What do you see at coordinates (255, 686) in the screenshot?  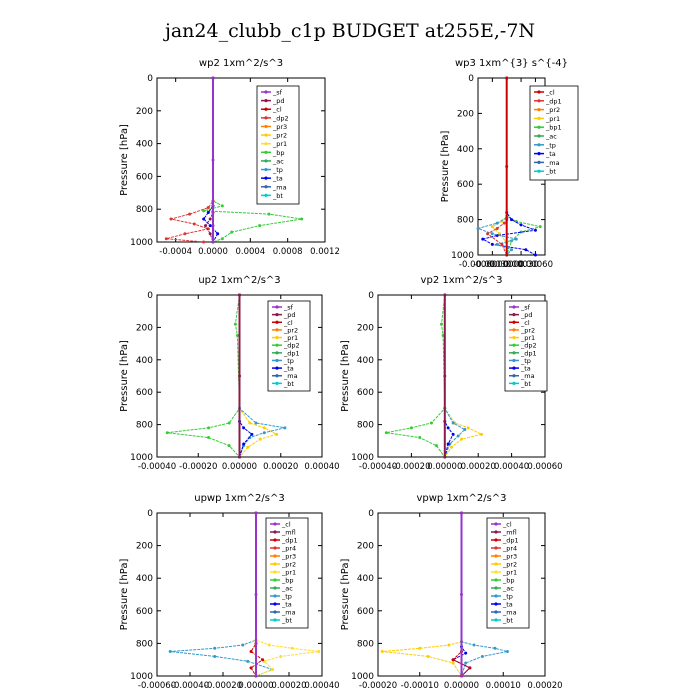 I see `x-tick-label: 0.00000` at bounding box center [255, 686].